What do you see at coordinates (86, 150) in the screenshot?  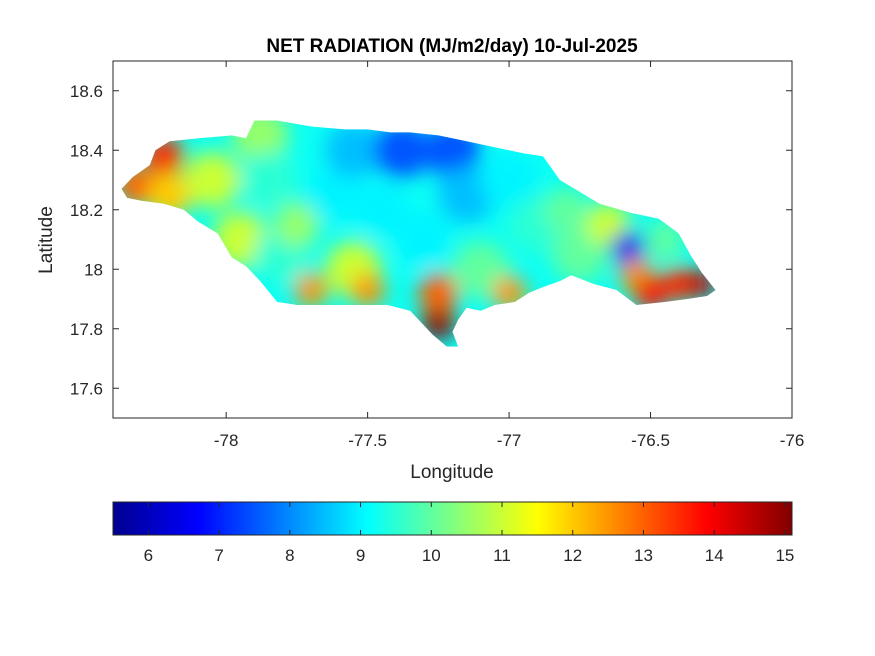 I see `y-tick-label: 18.4` at bounding box center [86, 150].